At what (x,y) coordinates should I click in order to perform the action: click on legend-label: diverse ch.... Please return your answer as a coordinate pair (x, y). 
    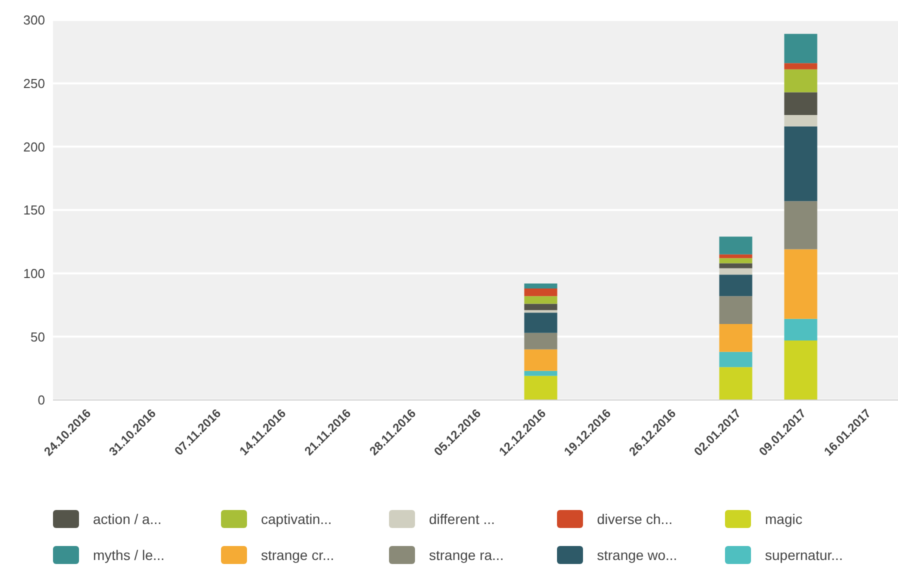
    Looking at the image, I should click on (634, 519).